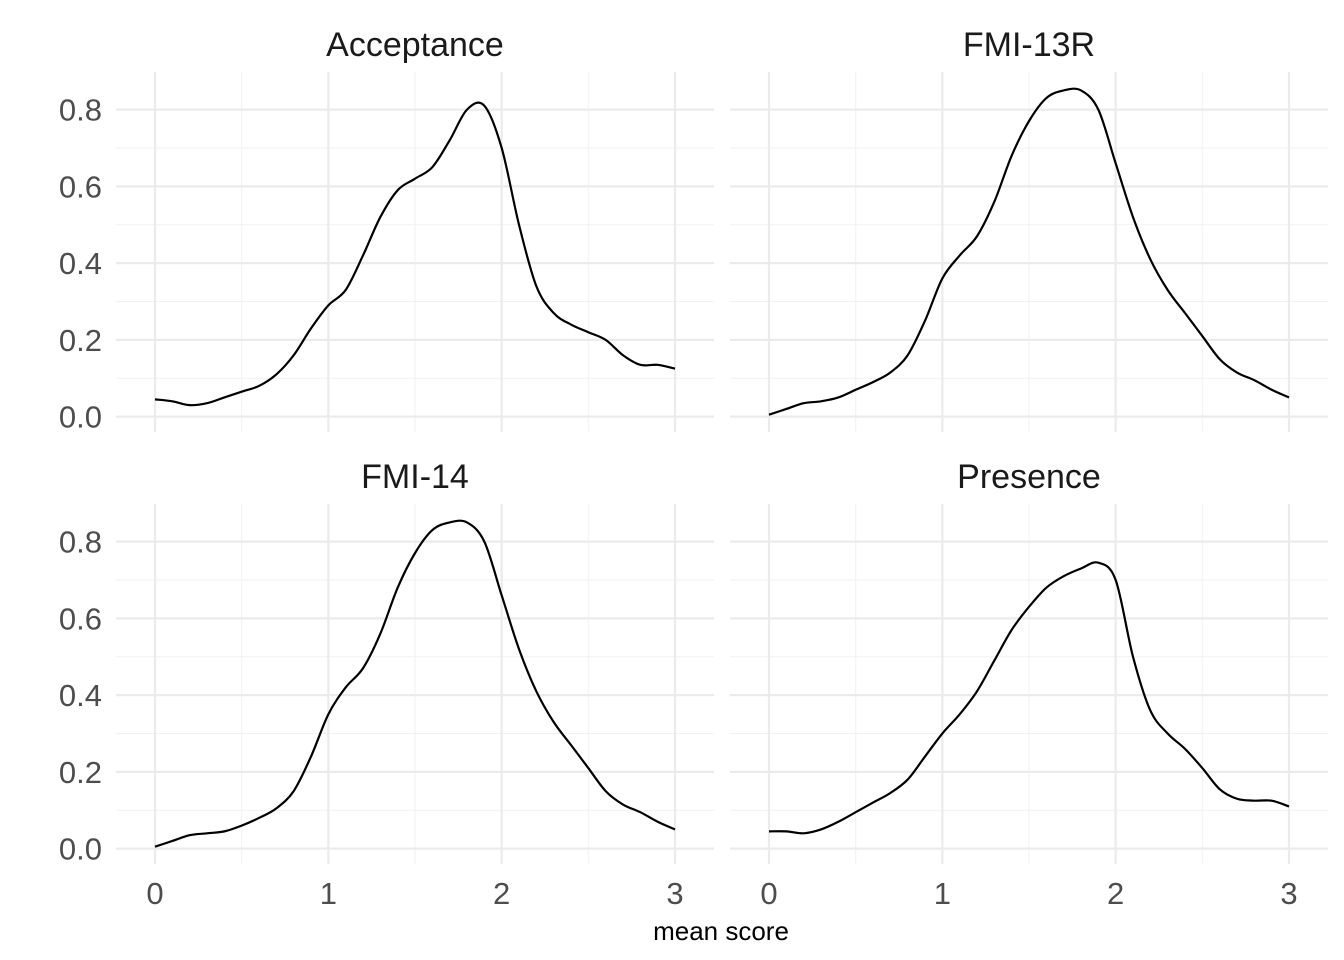 The image size is (1344, 960). What do you see at coordinates (415, 45) in the screenshot?
I see `facet-title: Acceptance` at bounding box center [415, 45].